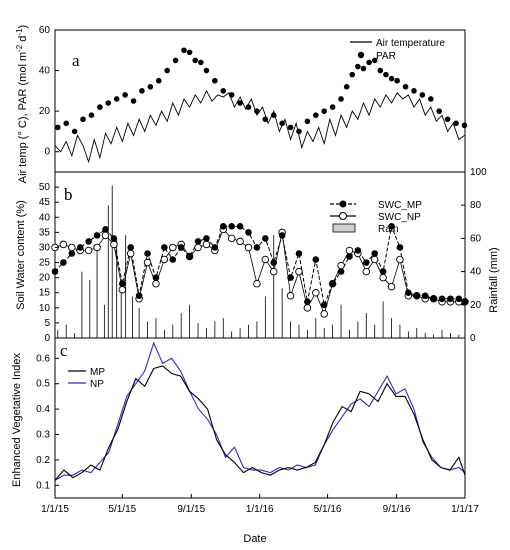 The width and height of the screenshot is (510, 550). Describe the element at coordinates (191, 509) in the screenshot. I see `x-tick-label: 9/1/15` at that location.